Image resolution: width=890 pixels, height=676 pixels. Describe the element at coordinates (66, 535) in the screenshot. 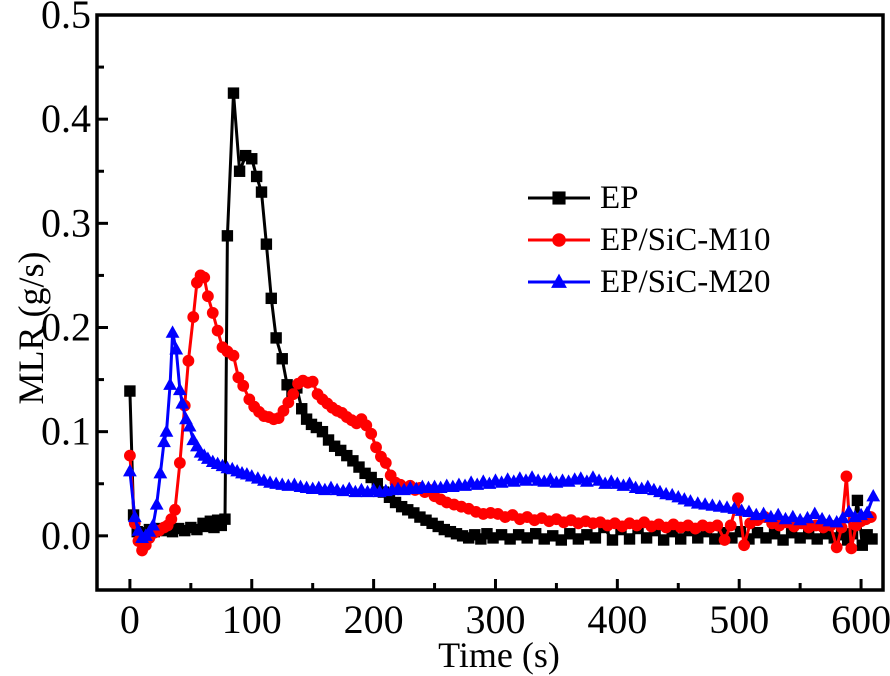

I see `y-tick-label: 0.0` at that location.